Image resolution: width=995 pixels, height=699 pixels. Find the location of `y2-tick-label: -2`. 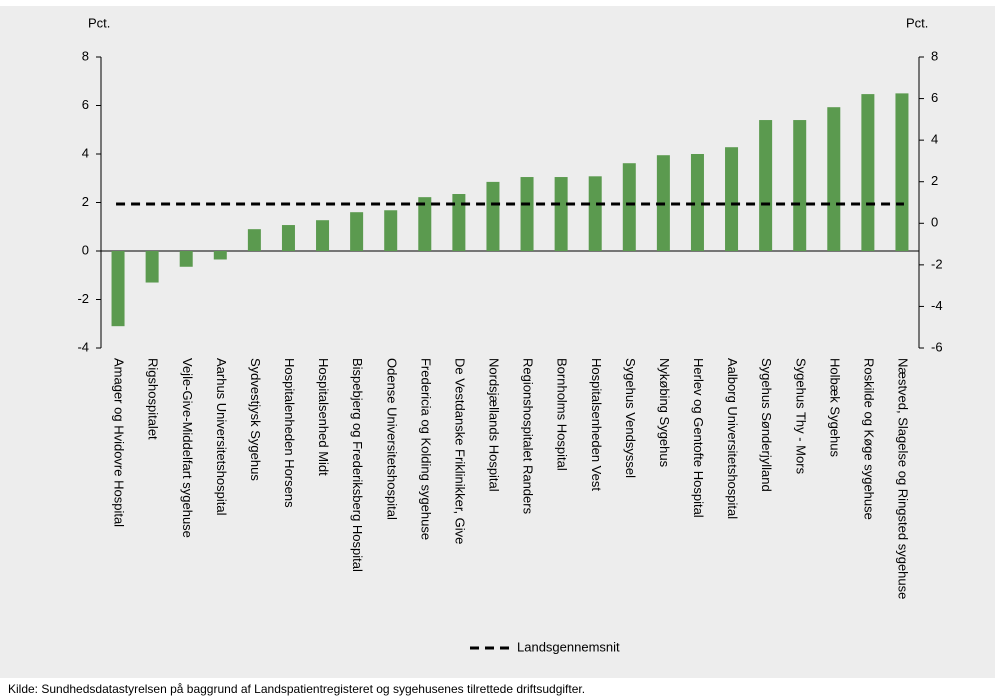

y2-tick-label: -2 is located at coordinates (937, 263).